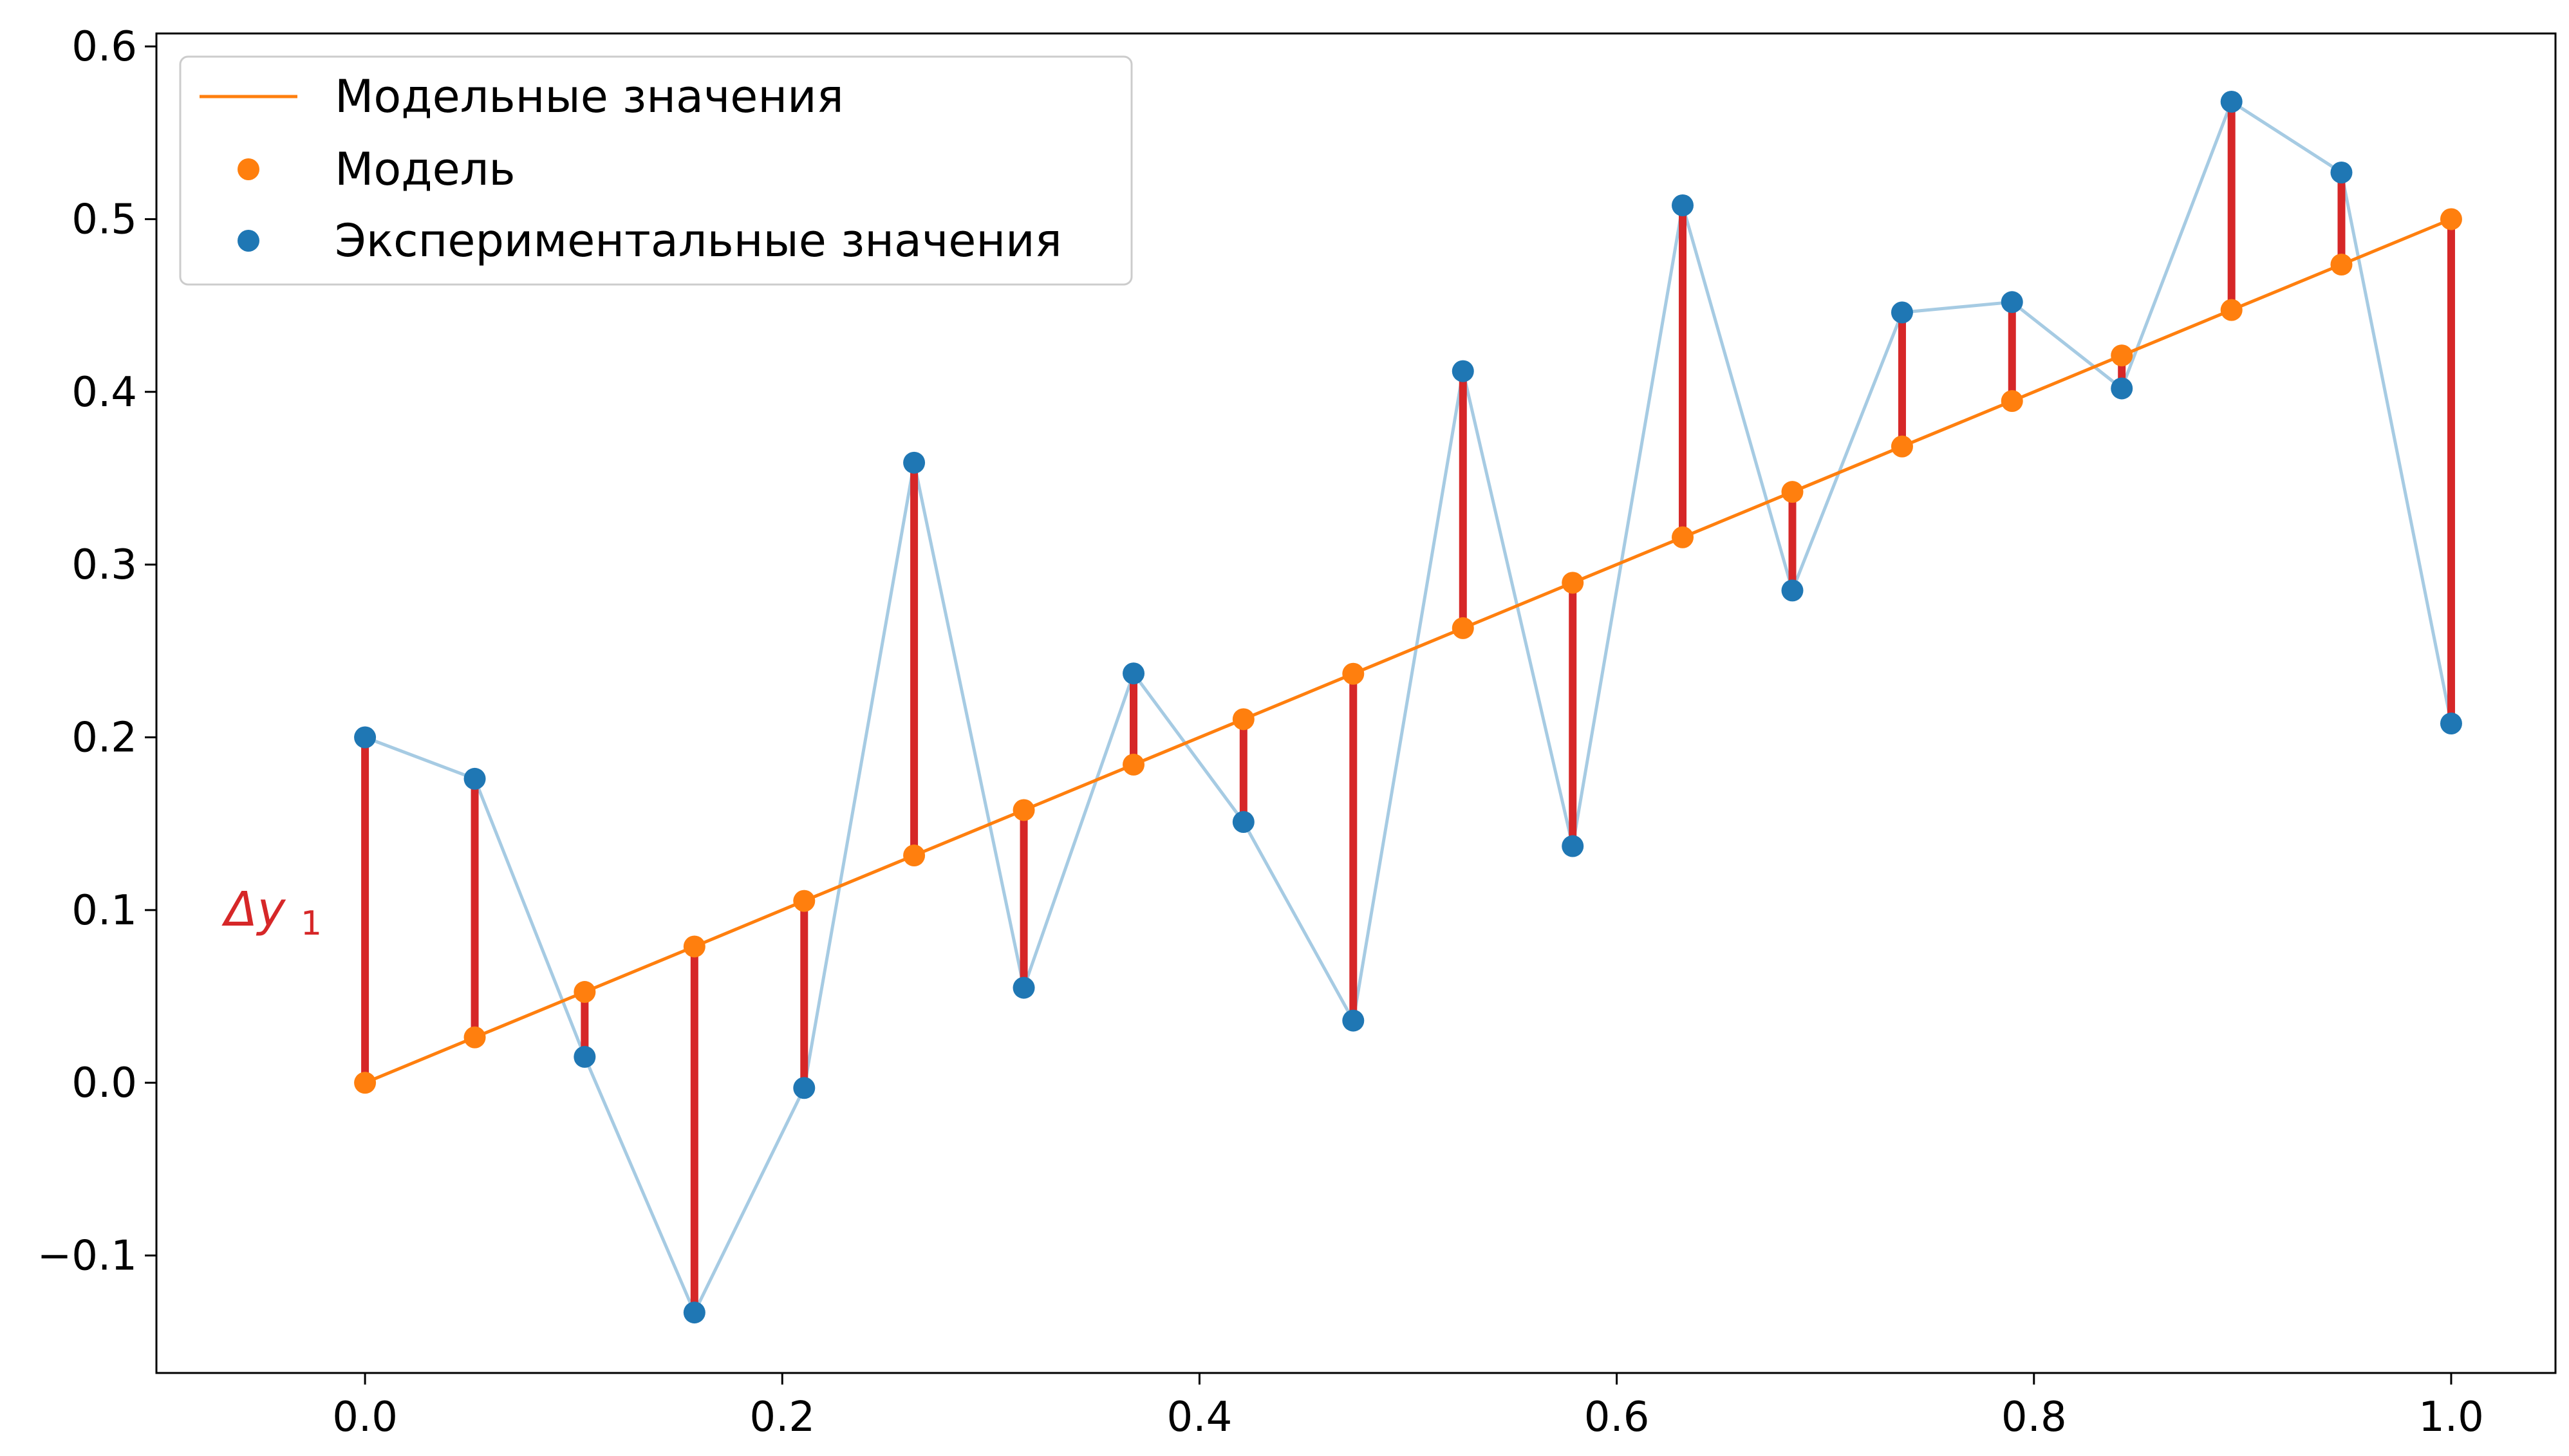 This screenshot has height=1456, width=2569. I want to click on x-tick-label: 0.0, so click(365, 1417).